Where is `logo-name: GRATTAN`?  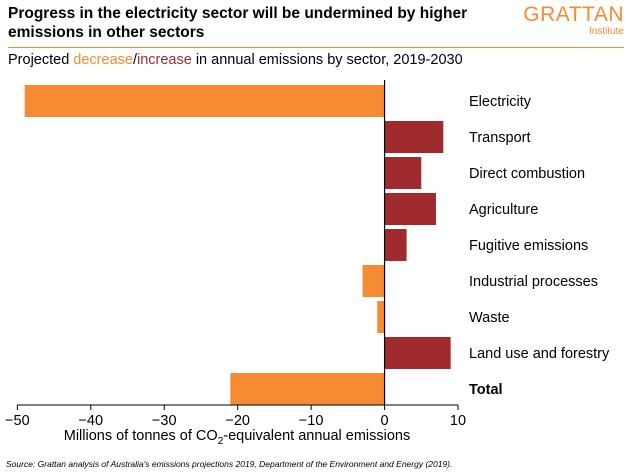 logo-name: GRATTAN is located at coordinates (573, 14).